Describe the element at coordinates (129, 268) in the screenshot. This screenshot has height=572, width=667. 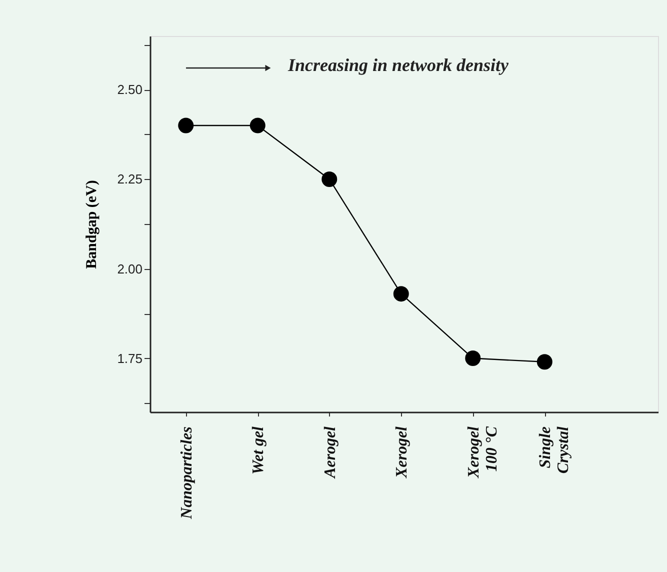
I see `y-tick-label: 2.00` at that location.